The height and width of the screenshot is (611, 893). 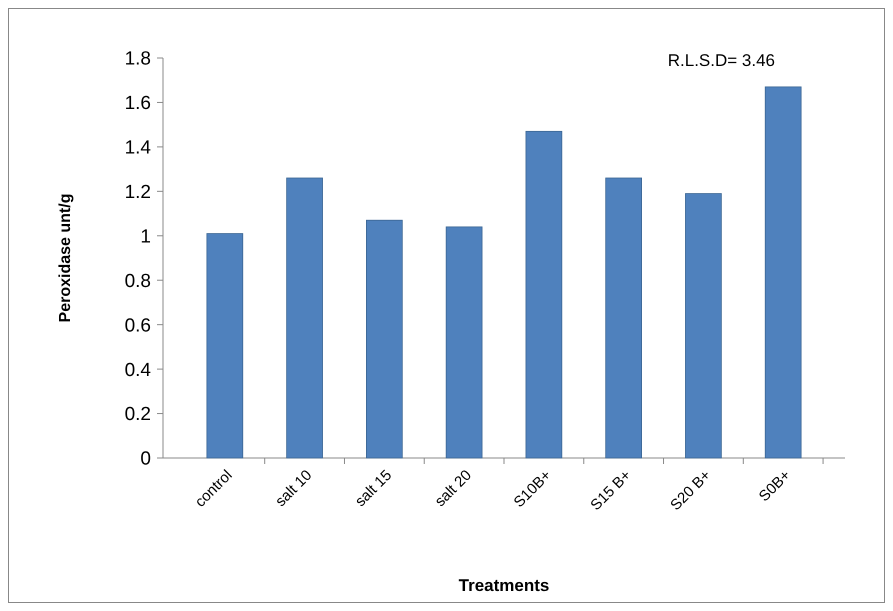 I want to click on y-tick-label: 0.2, so click(x=137, y=415).